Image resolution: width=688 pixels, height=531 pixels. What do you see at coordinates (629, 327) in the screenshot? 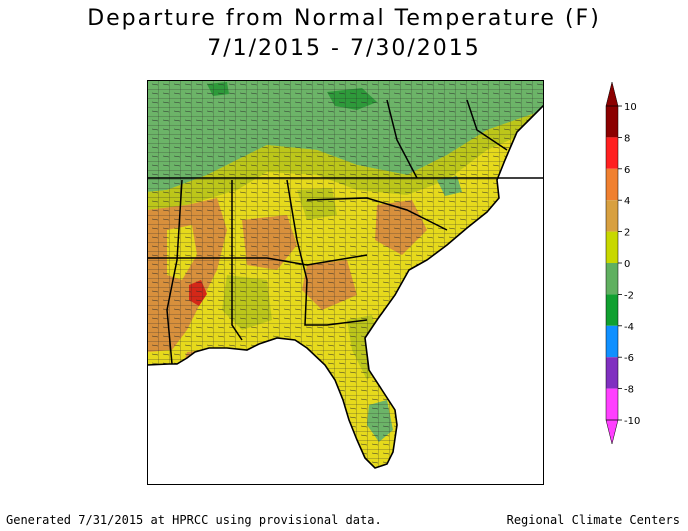
I see `legend-label: -4` at bounding box center [629, 327].